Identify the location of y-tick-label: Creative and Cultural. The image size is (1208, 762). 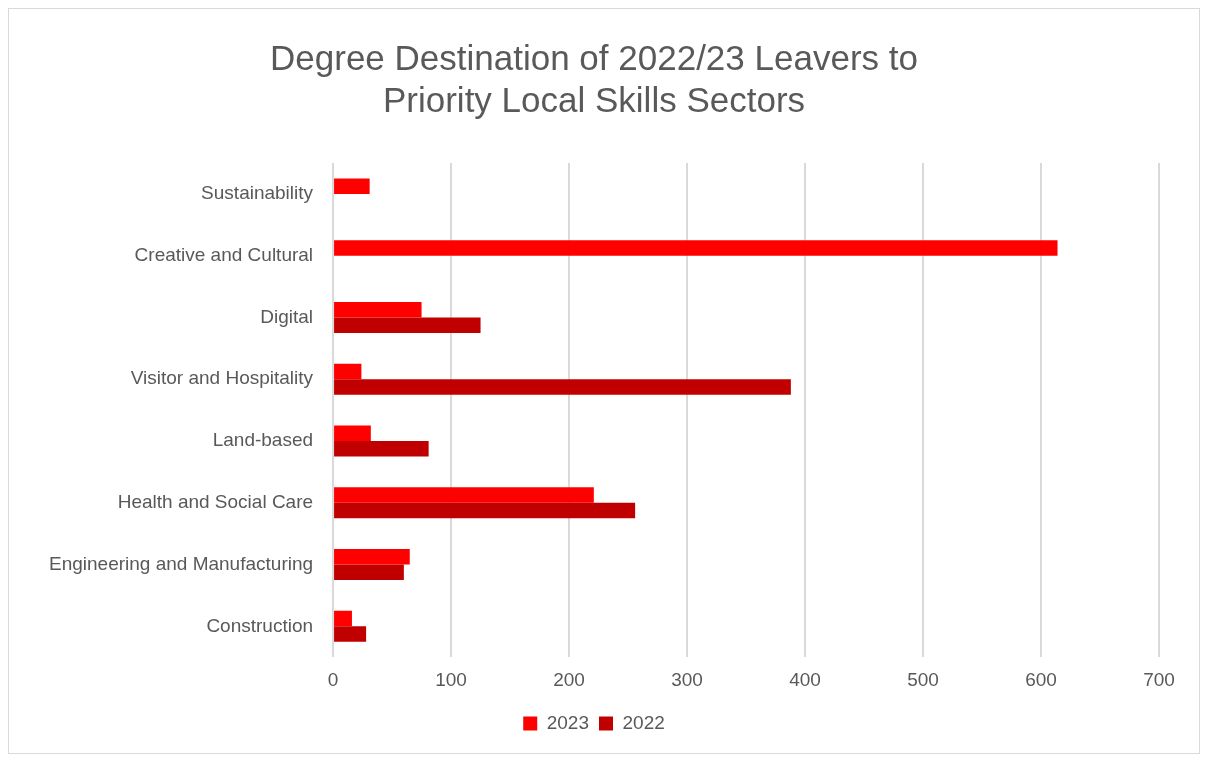
(224, 254).